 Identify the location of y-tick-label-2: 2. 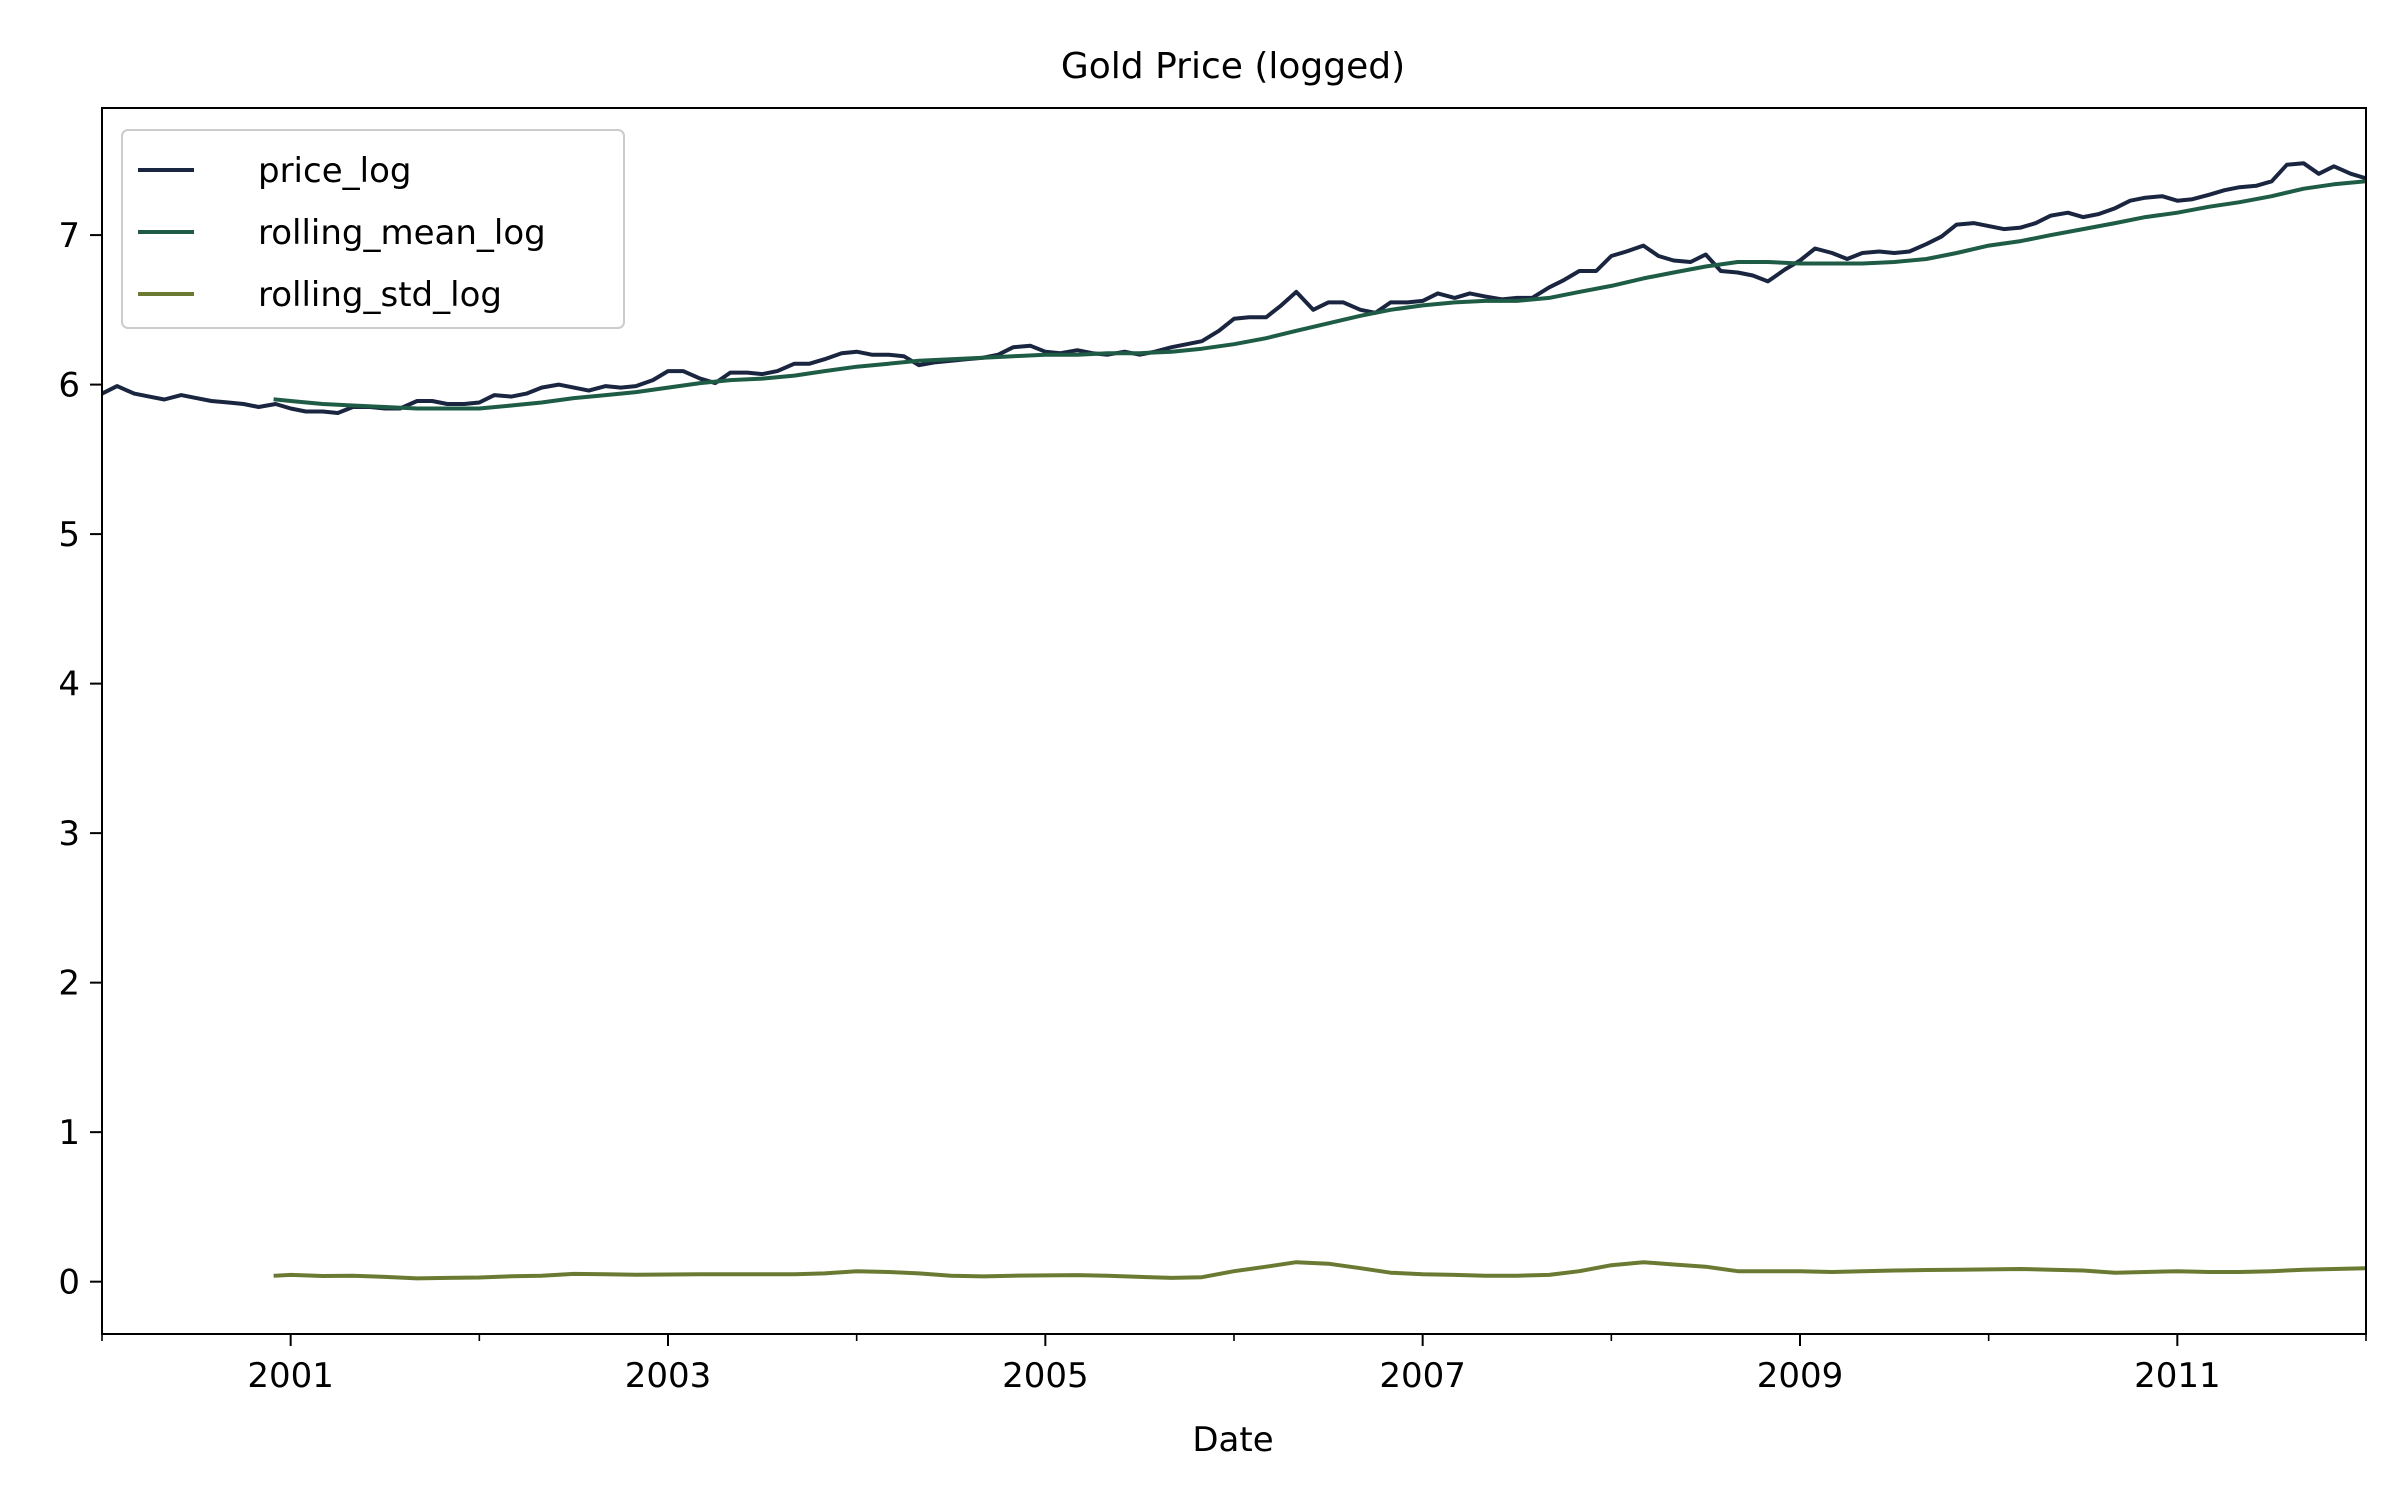
(69, 984).